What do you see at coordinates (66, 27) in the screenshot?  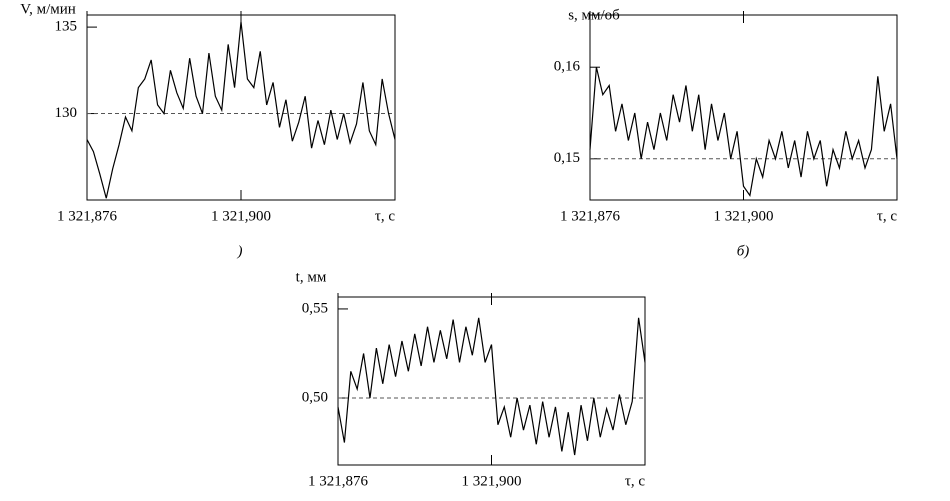 I see `y-tick-label: 135` at bounding box center [66, 27].